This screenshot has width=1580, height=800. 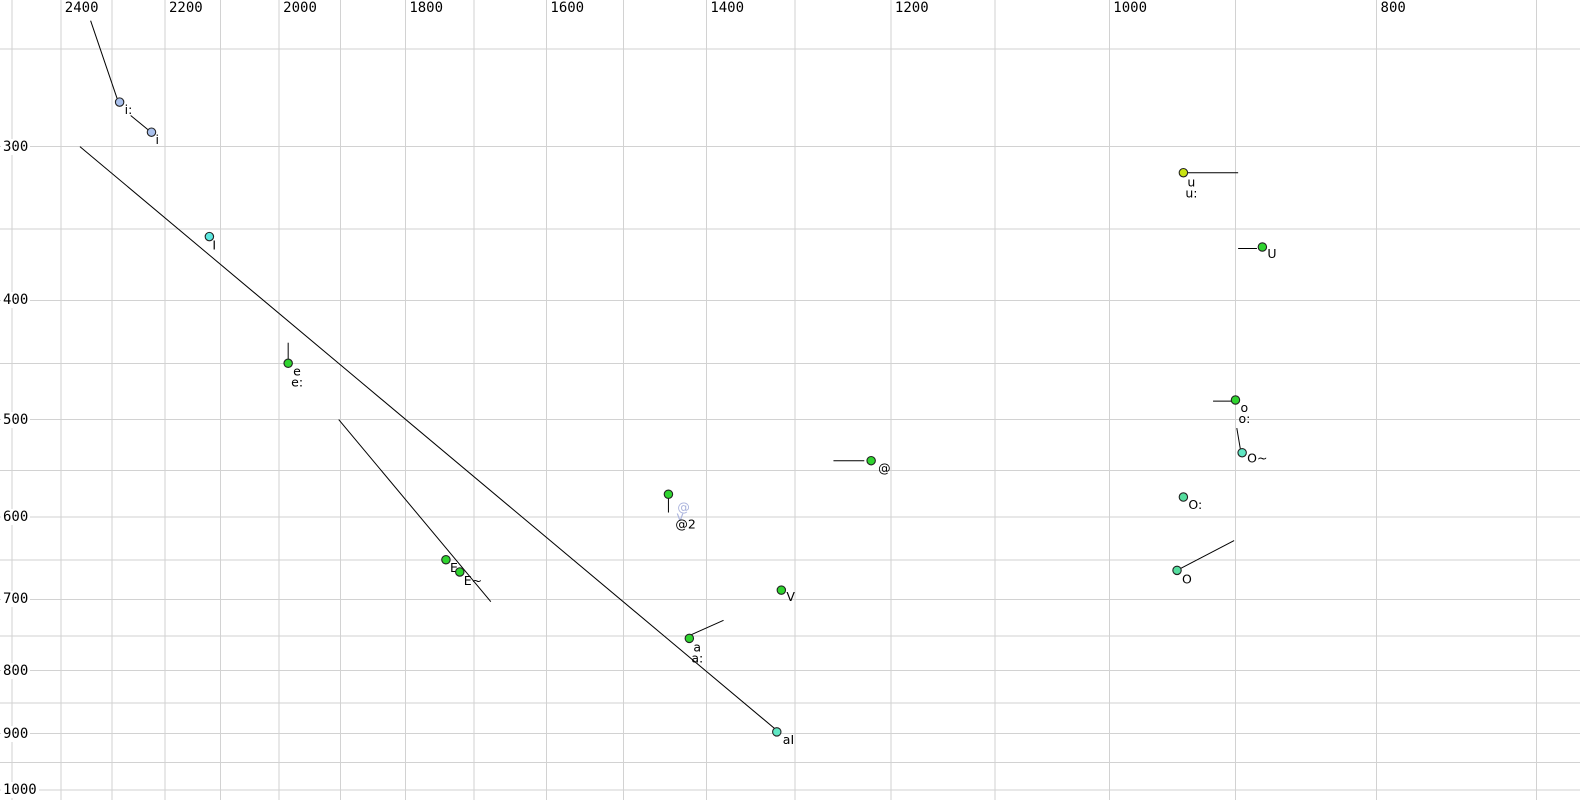 What do you see at coordinates (16, 733) in the screenshot?
I see `y-tick-900: 900` at bounding box center [16, 733].